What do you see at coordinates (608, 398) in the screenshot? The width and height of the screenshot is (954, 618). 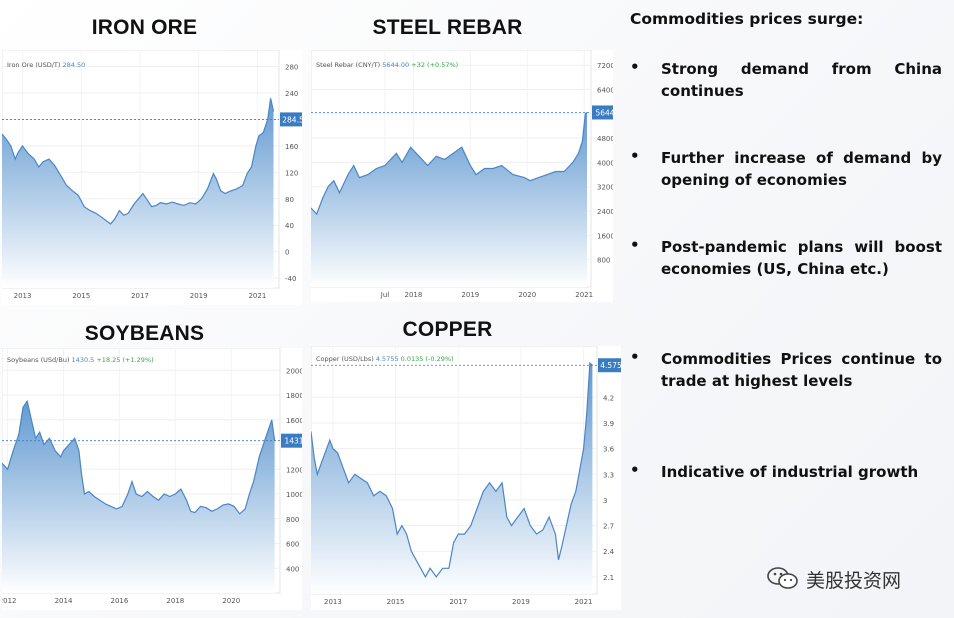 I see `y-tick-label: 4.2` at bounding box center [608, 398].